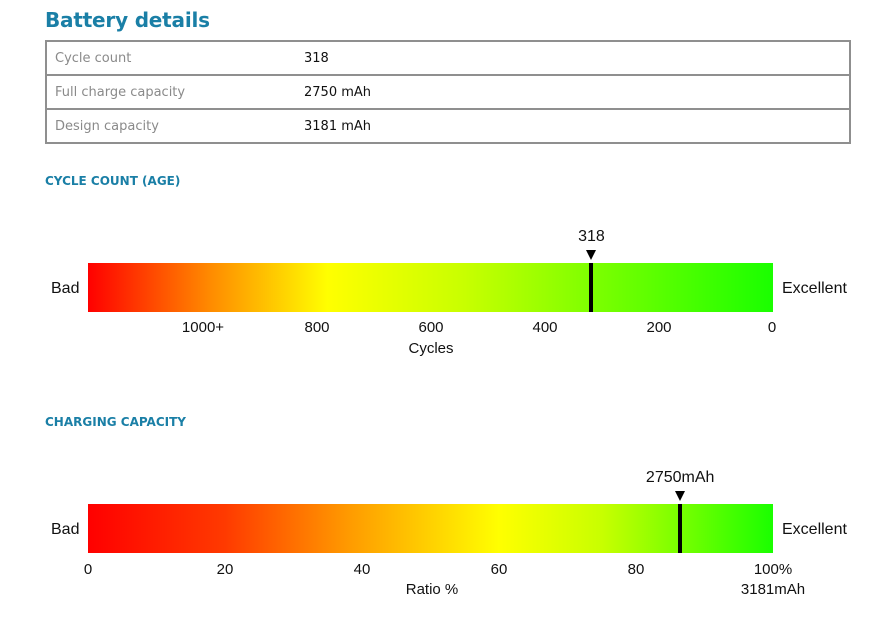 This screenshot has width=886, height=625. What do you see at coordinates (431, 348) in the screenshot?
I see `cycle-axis-label: Cycles` at bounding box center [431, 348].